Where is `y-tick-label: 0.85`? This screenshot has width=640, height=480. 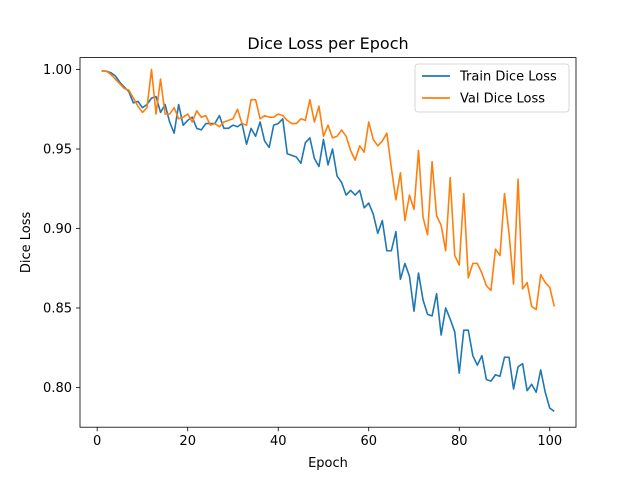
y-tick-label: 0.85 is located at coordinates (57, 308).